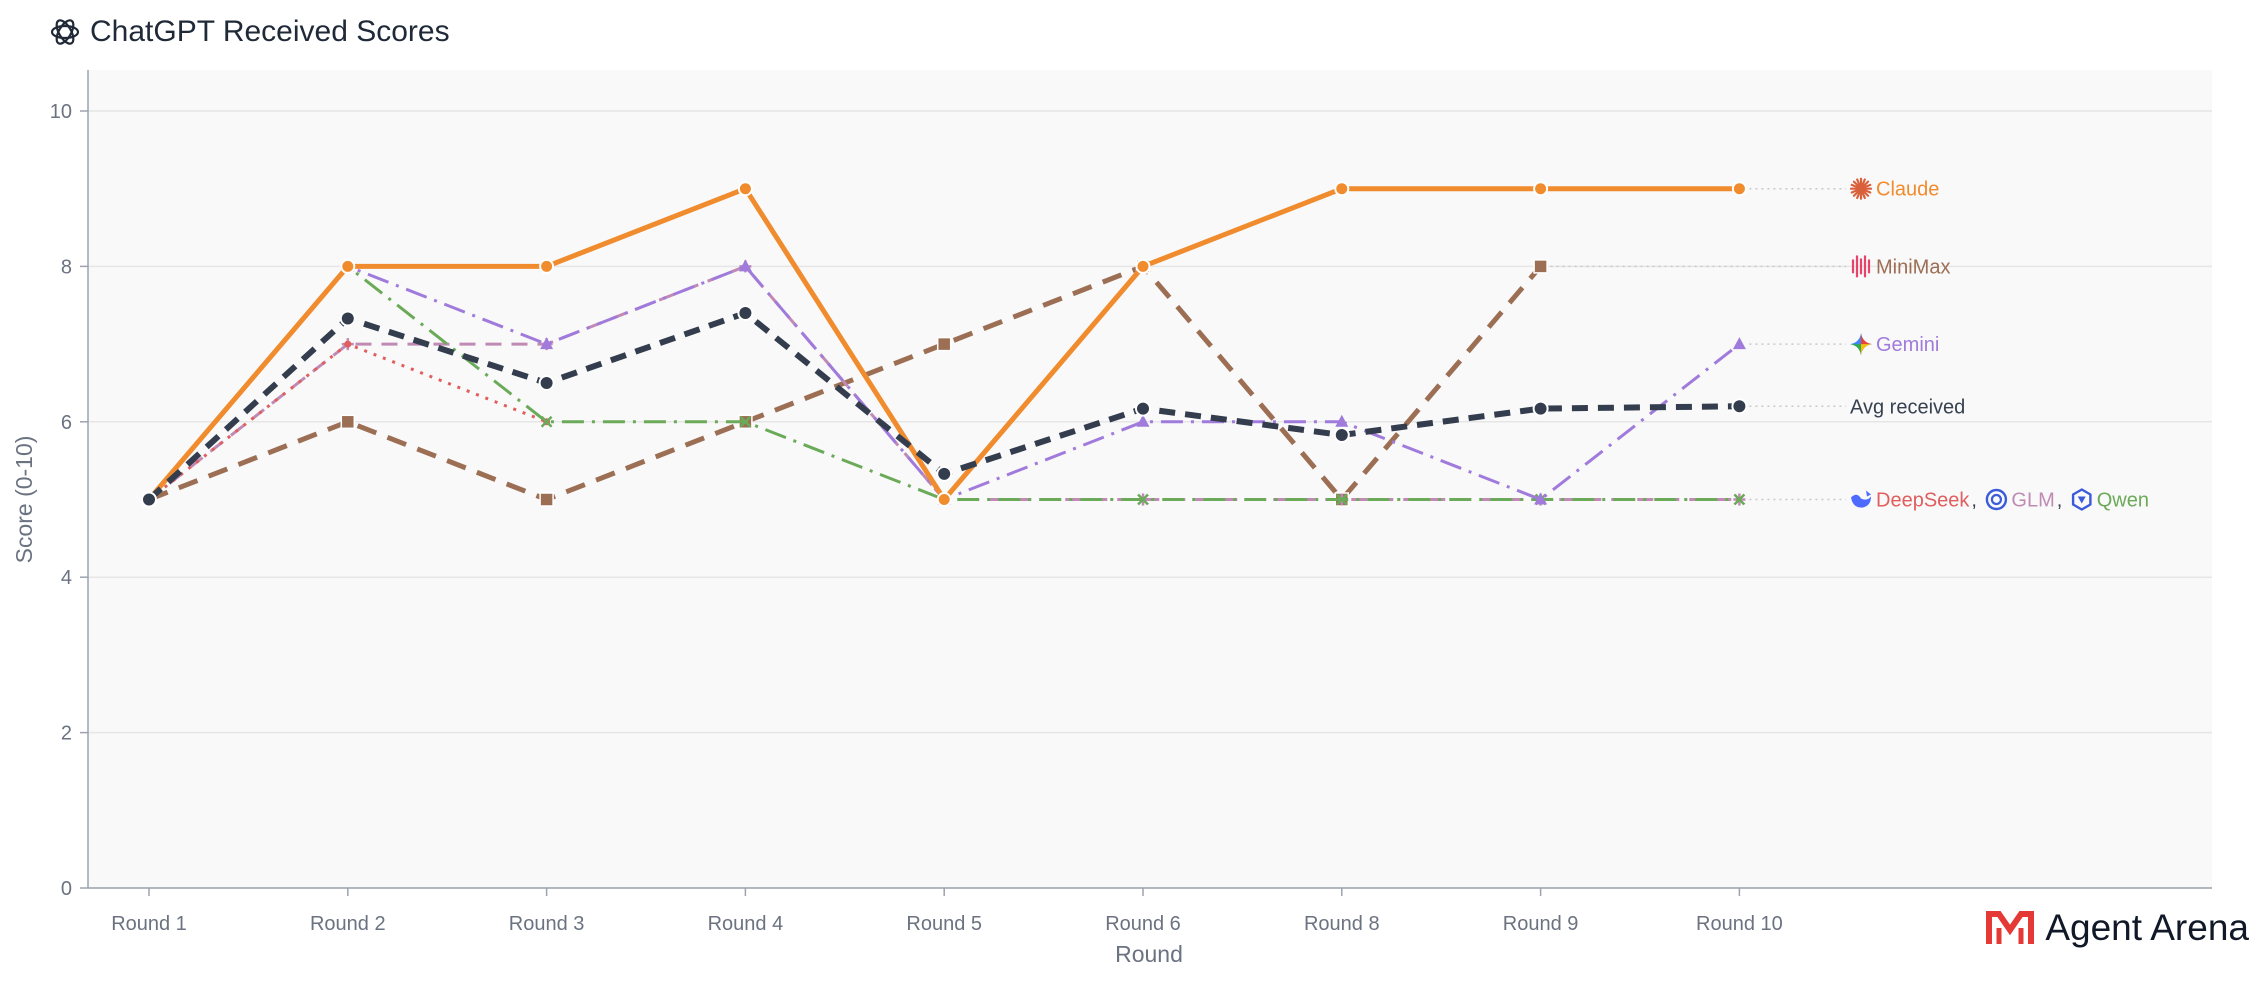 The height and width of the screenshot is (981, 2257). What do you see at coordinates (2123, 501) in the screenshot?
I see `end-label-text: Qwen` at bounding box center [2123, 501].